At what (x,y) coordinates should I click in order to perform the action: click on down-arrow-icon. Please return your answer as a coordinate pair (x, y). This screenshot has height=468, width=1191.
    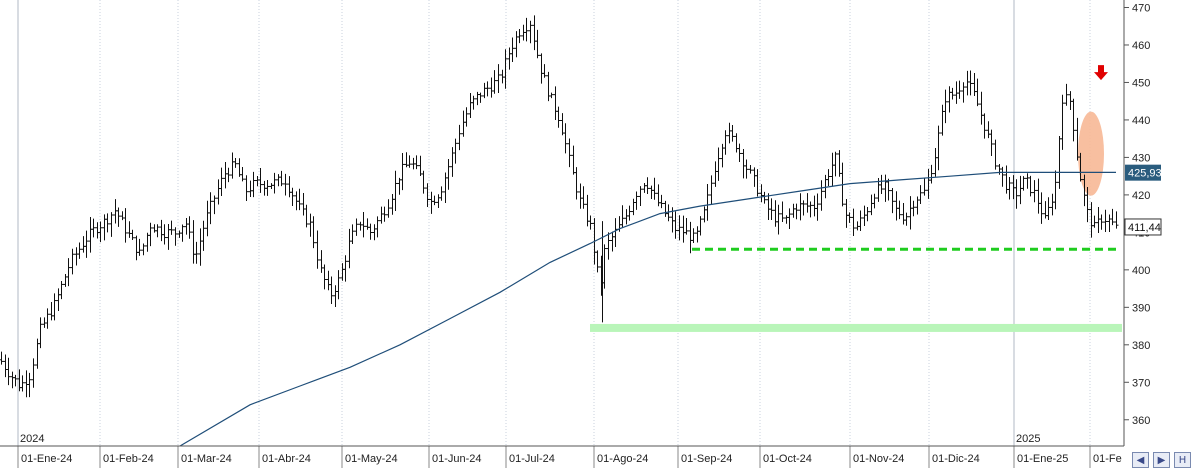
    Looking at the image, I should click on (1101, 73).